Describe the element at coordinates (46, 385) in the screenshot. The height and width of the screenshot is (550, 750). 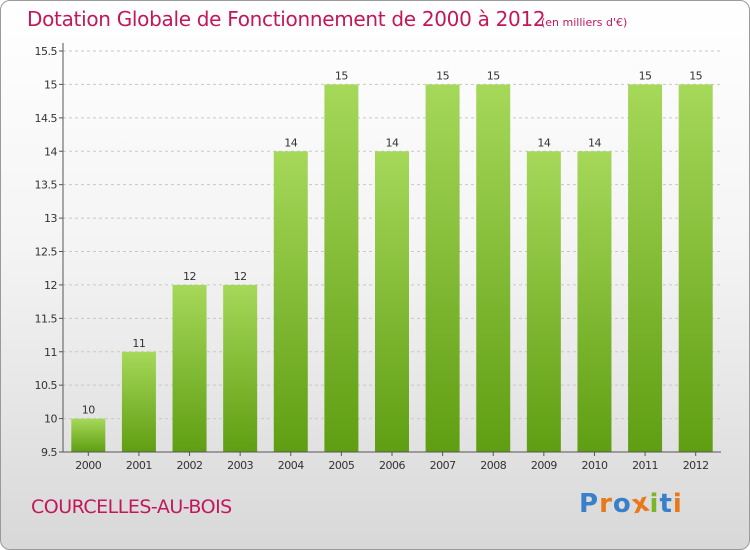
I see `y-tick-label: 10.5` at that location.